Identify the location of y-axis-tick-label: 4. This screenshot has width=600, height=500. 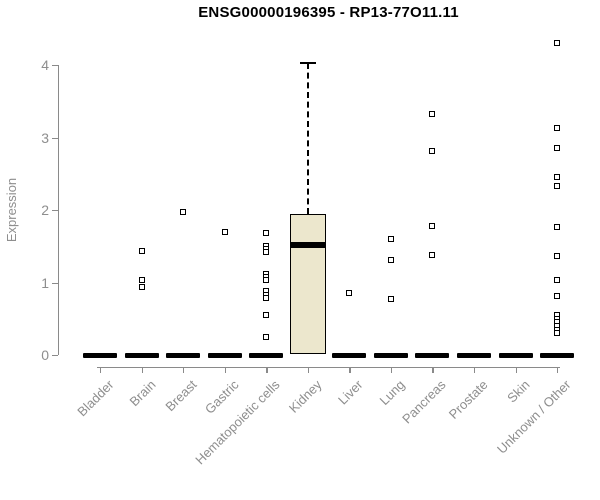
(45, 65).